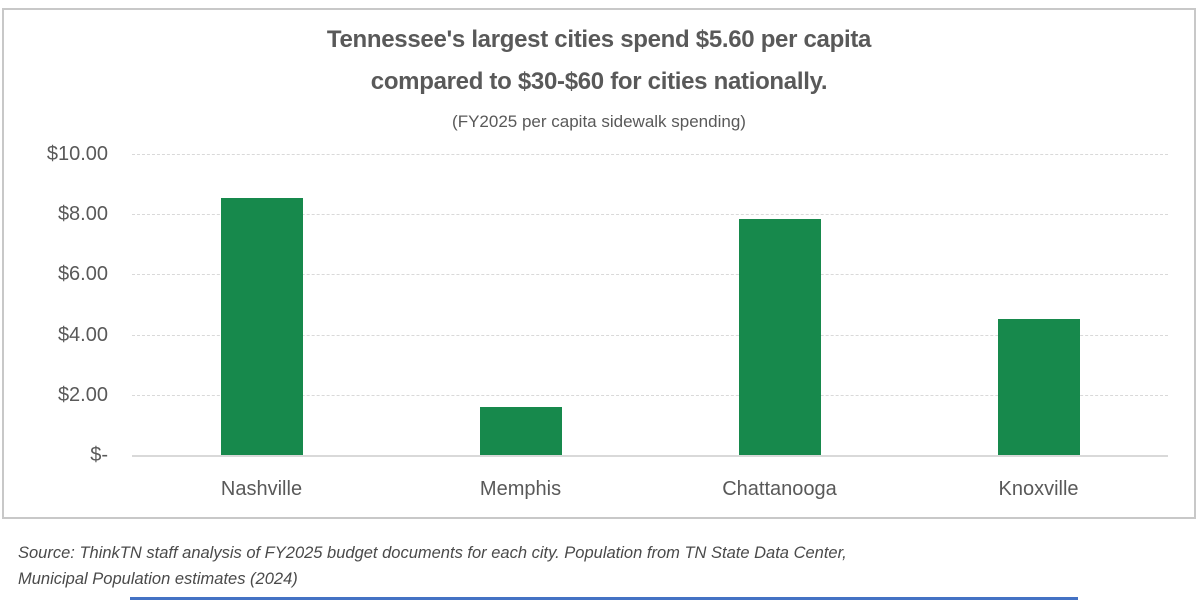  What do you see at coordinates (1038, 489) in the screenshot?
I see `x-category-label-knoxville: Knoxville` at bounding box center [1038, 489].